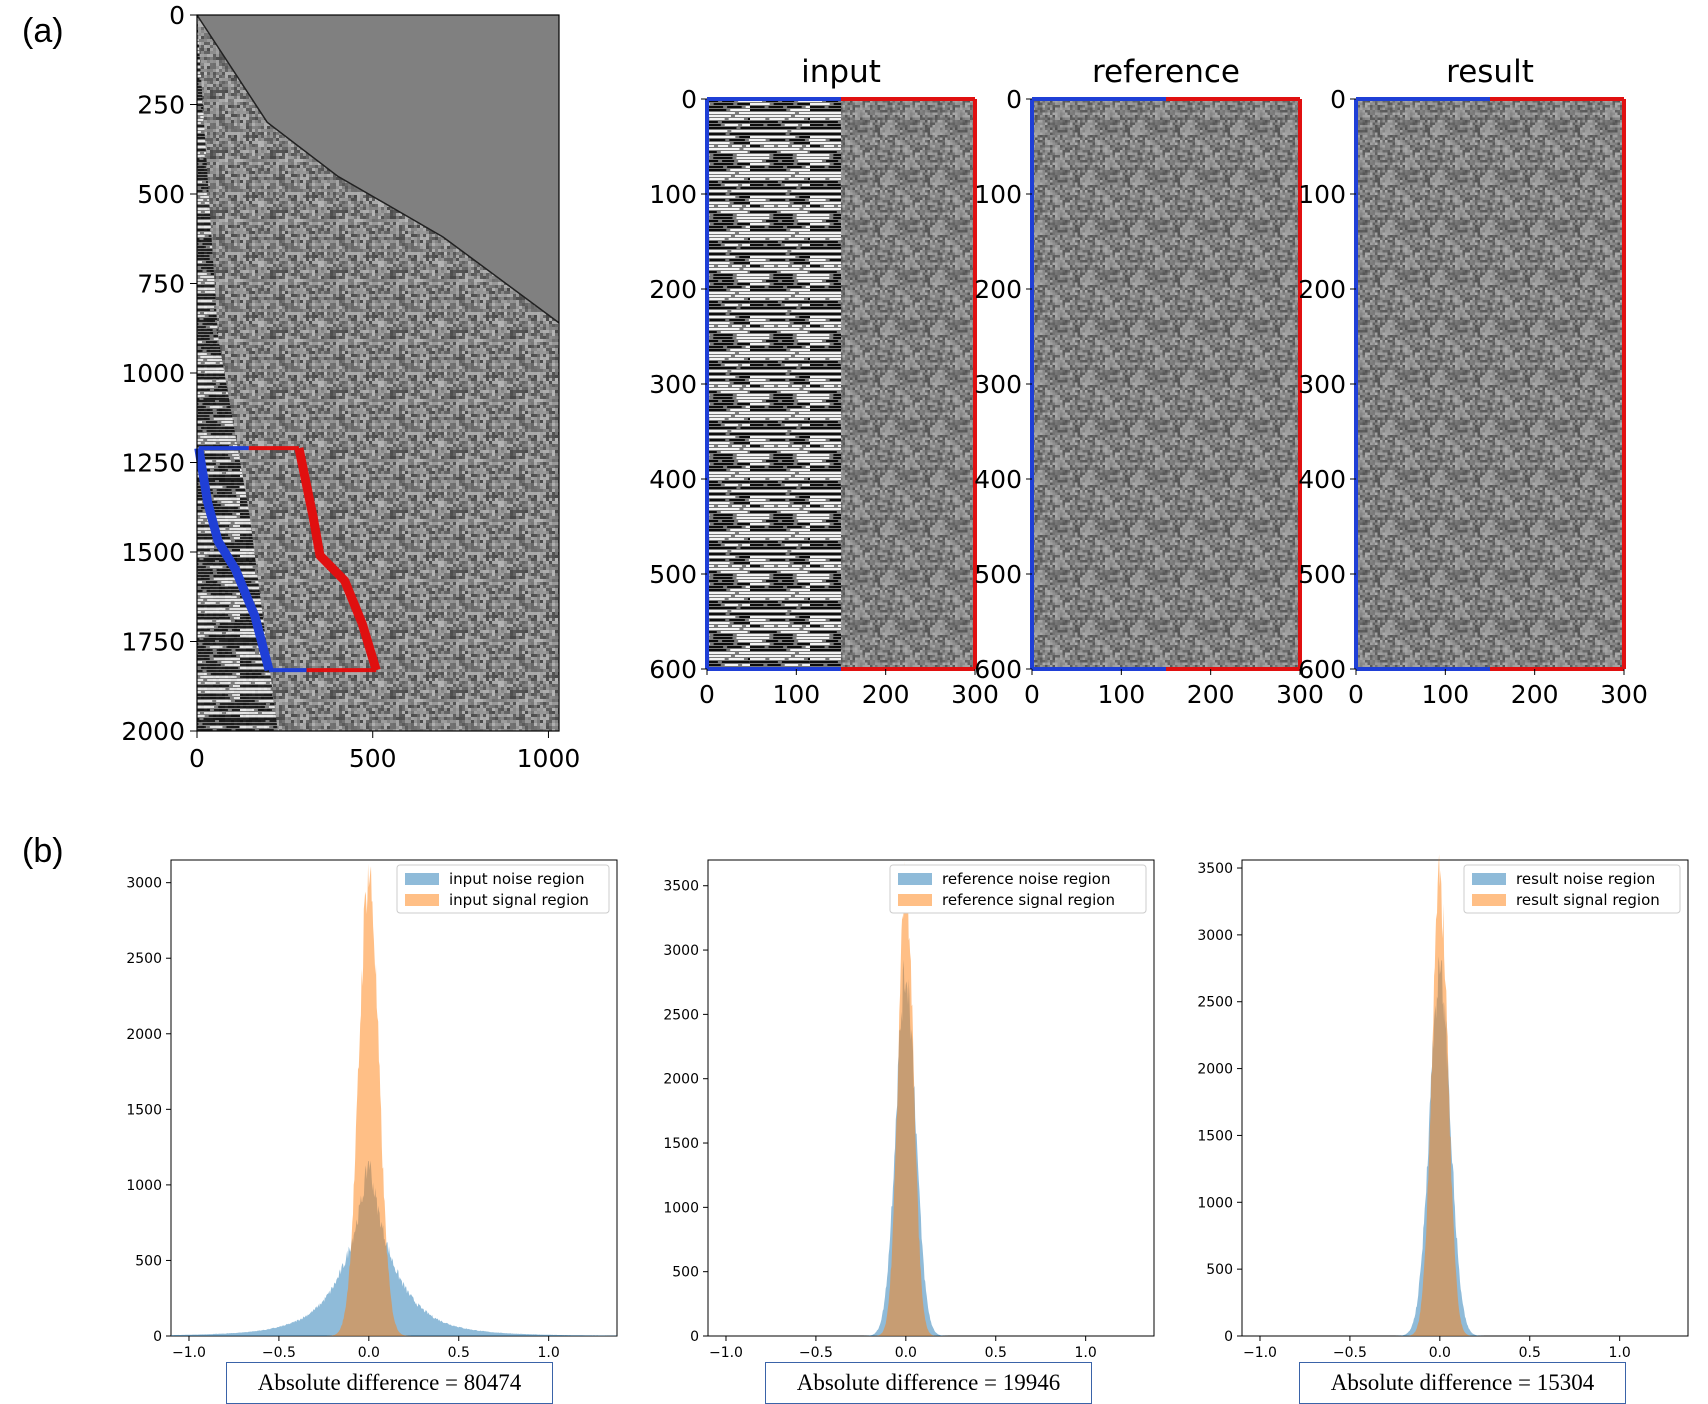 The height and width of the screenshot is (1404, 1708). What do you see at coordinates (422, 879) in the screenshot?
I see `hist-input-legend-swatch` at bounding box center [422, 879].